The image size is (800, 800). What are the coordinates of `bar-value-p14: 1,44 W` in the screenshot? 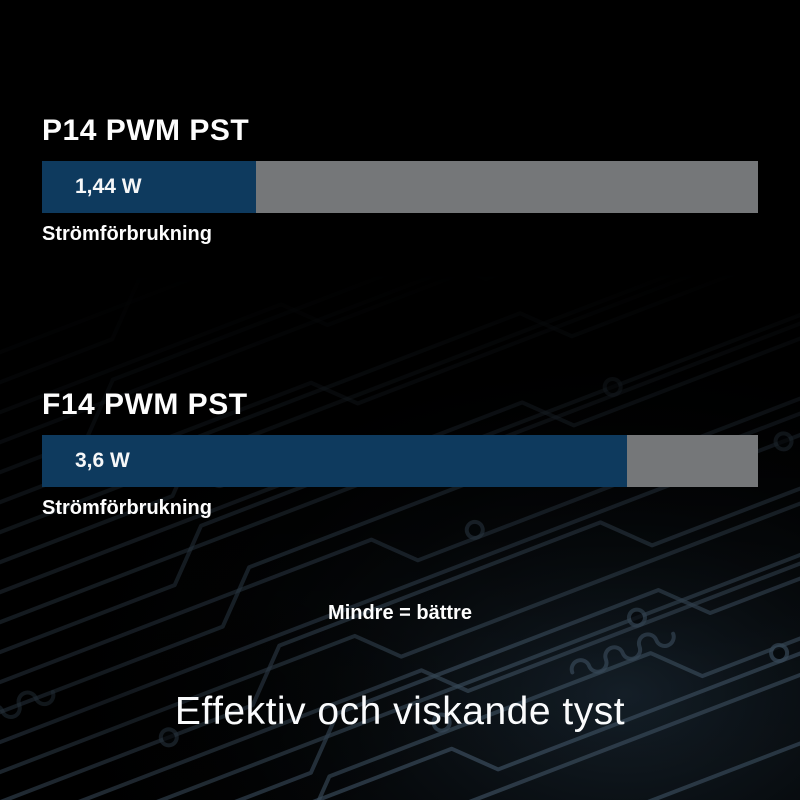 It's located at (108, 186).